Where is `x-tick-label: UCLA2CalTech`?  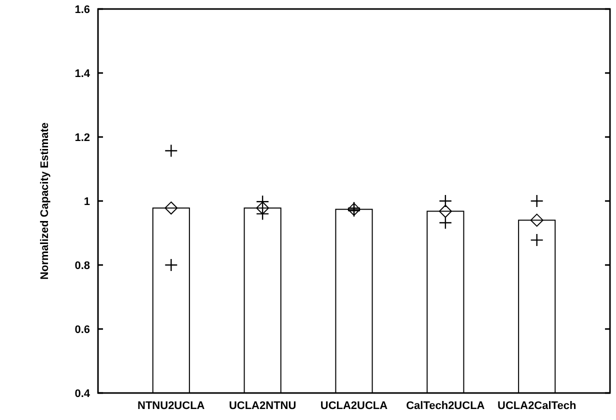 x-tick-label: UCLA2CalTech is located at coordinates (537, 406).